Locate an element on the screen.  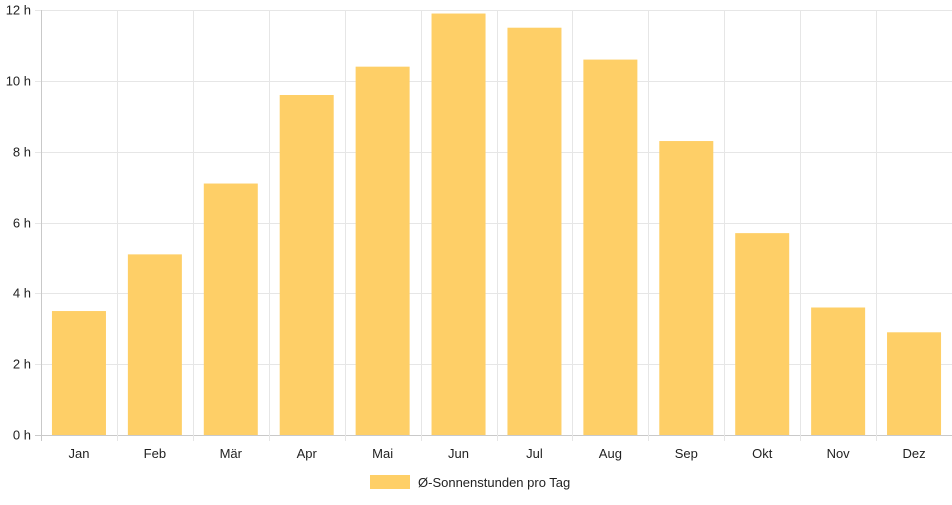
bar-okt is located at coordinates (762, 334).